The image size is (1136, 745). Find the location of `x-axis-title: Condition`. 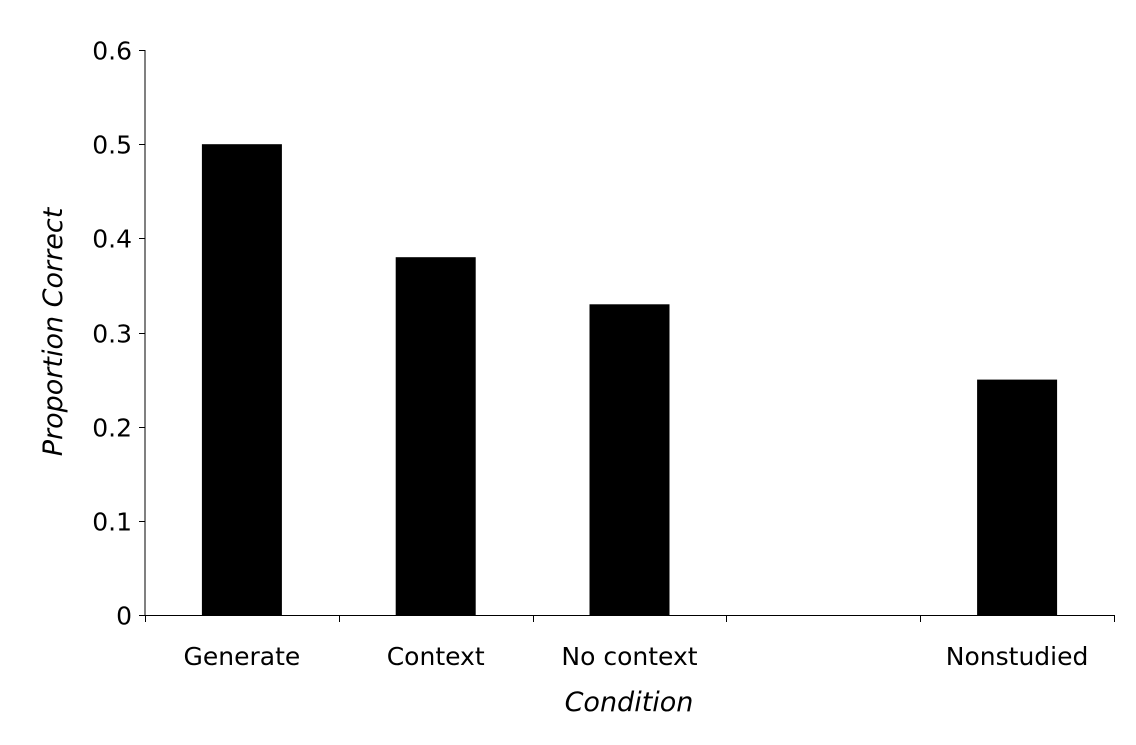

x-axis-title: Condition is located at coordinates (629, 702).